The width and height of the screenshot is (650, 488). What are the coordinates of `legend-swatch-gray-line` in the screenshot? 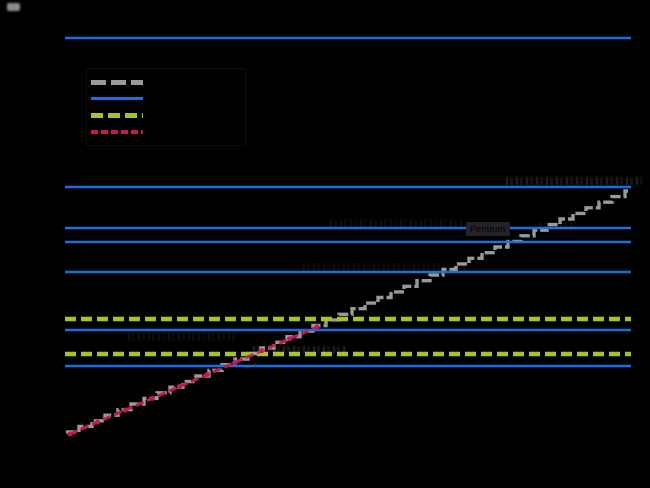 It's located at (117, 82).